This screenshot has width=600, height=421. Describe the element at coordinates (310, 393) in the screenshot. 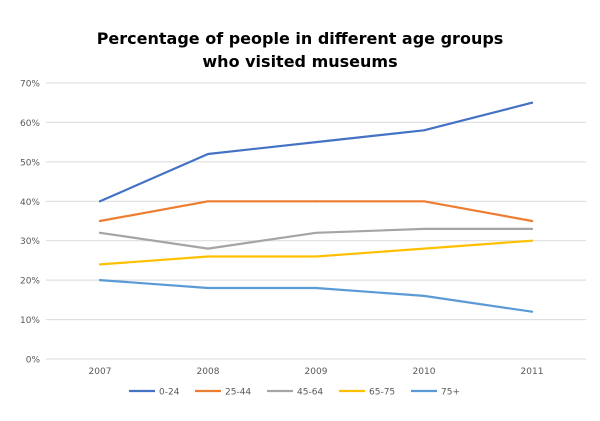

I see `legend-label: 45-64` at that location.